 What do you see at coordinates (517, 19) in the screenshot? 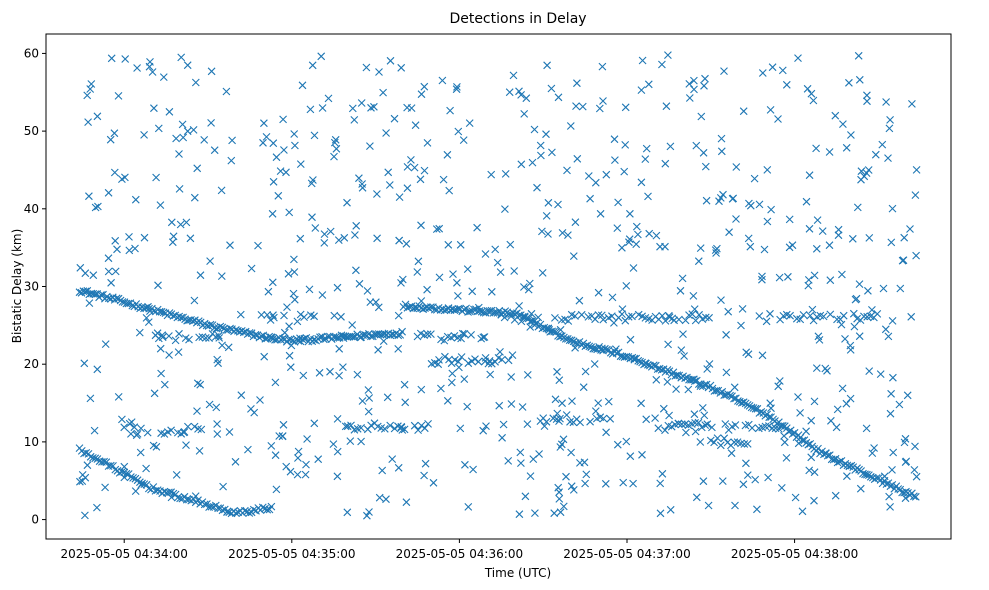
I see `chart-title: Detections in Delay` at bounding box center [517, 19].